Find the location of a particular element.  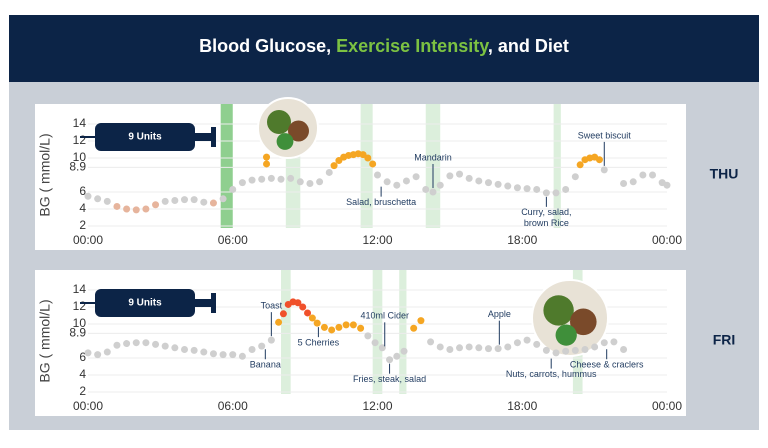

annotation-label: Sweet biscuit is located at coordinates (605, 135).